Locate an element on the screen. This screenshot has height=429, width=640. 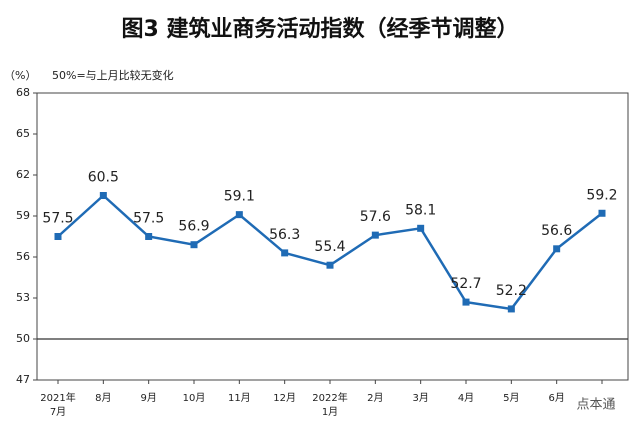
watermark: 点本通 is located at coordinates (595, 405).